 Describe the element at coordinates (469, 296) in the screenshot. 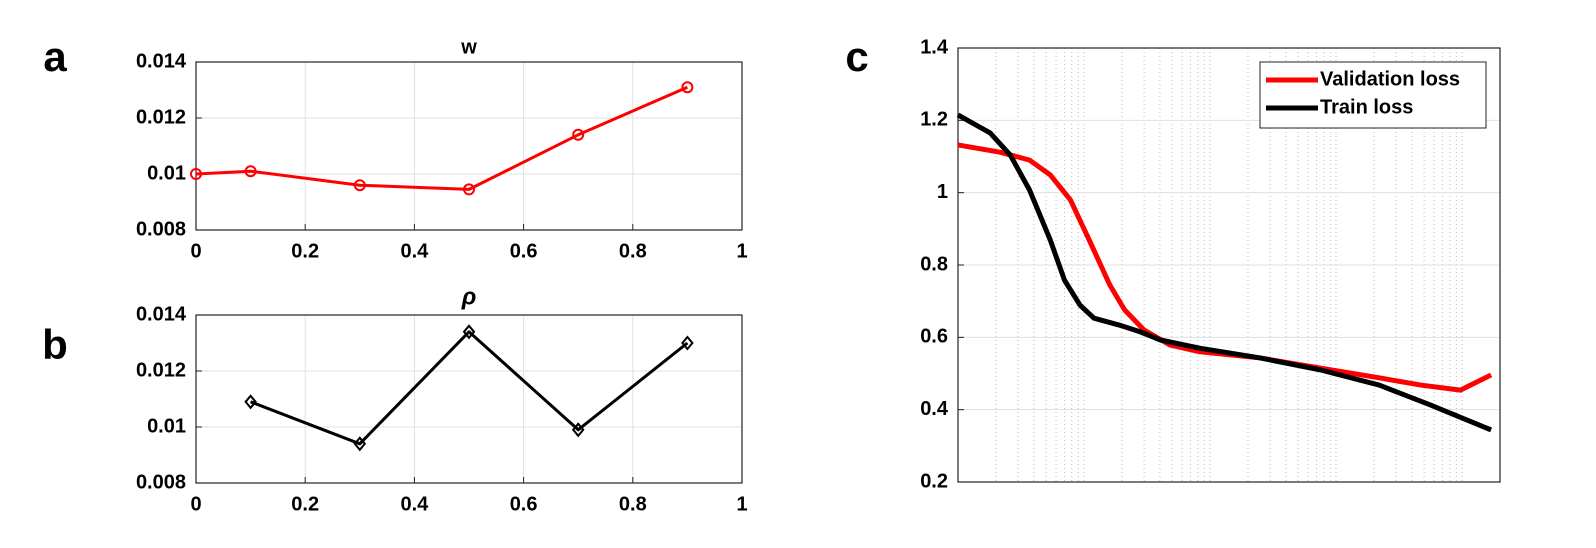

I see `chart-title: ρ` at that location.